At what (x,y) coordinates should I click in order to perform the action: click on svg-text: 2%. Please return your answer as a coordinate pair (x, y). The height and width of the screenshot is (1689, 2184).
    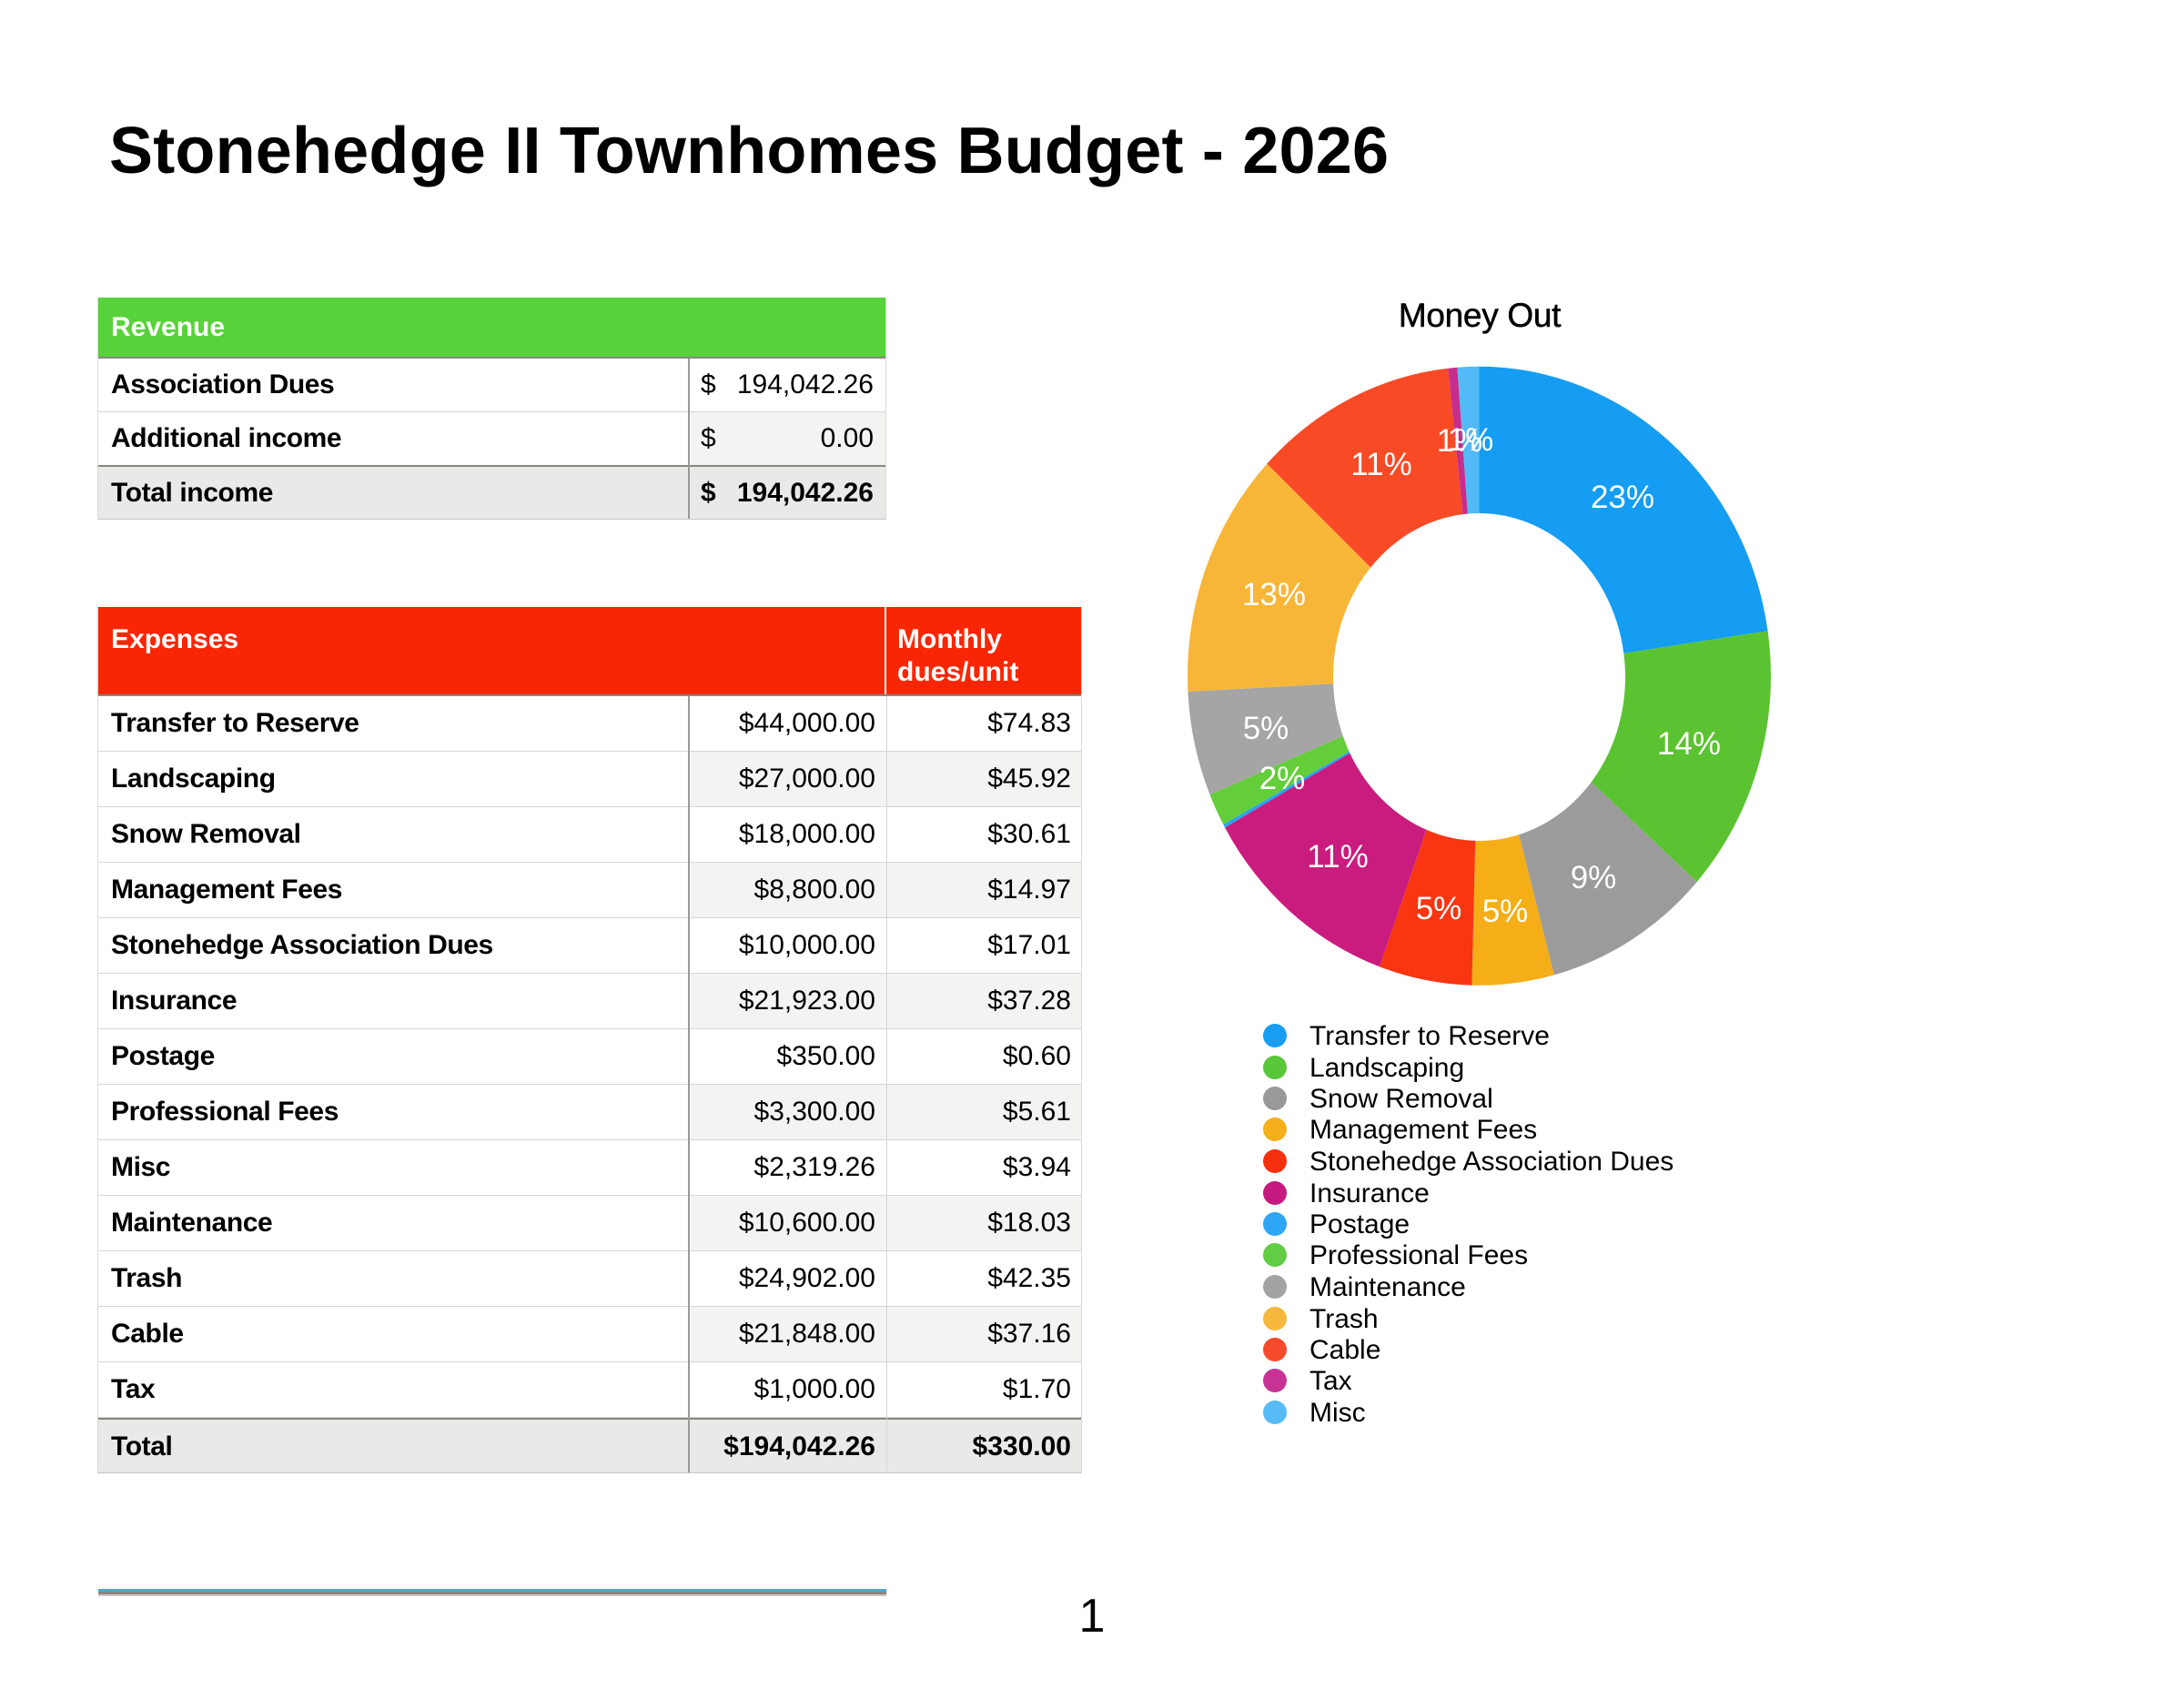
    Looking at the image, I should click on (1282, 778).